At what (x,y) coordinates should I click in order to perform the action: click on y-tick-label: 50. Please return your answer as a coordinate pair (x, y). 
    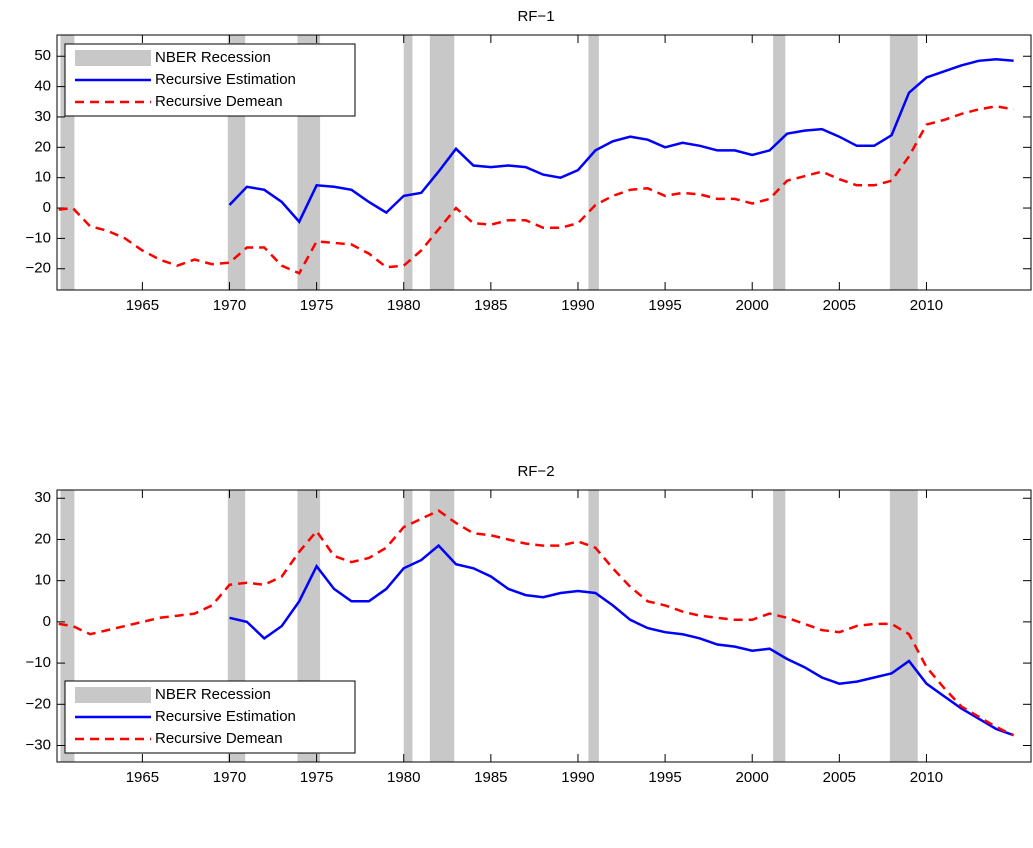
    Looking at the image, I should click on (42, 55).